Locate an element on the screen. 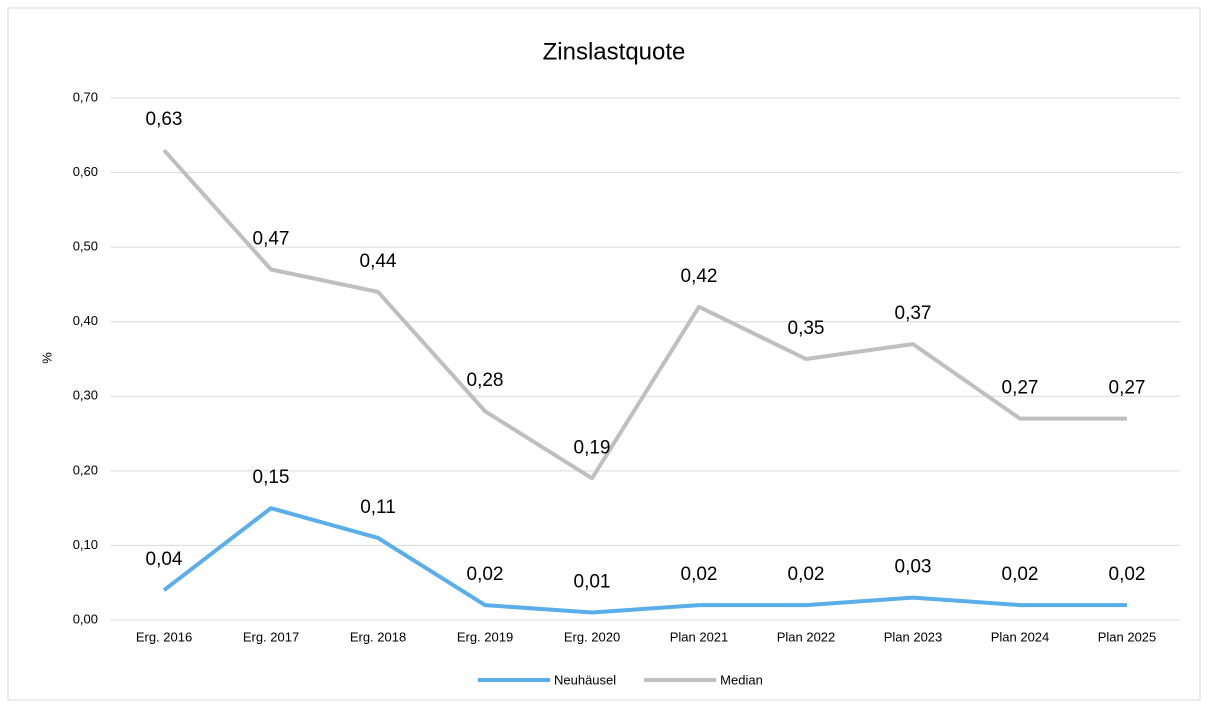 The height and width of the screenshot is (704, 1209). data-label: 0,37 is located at coordinates (913, 313).